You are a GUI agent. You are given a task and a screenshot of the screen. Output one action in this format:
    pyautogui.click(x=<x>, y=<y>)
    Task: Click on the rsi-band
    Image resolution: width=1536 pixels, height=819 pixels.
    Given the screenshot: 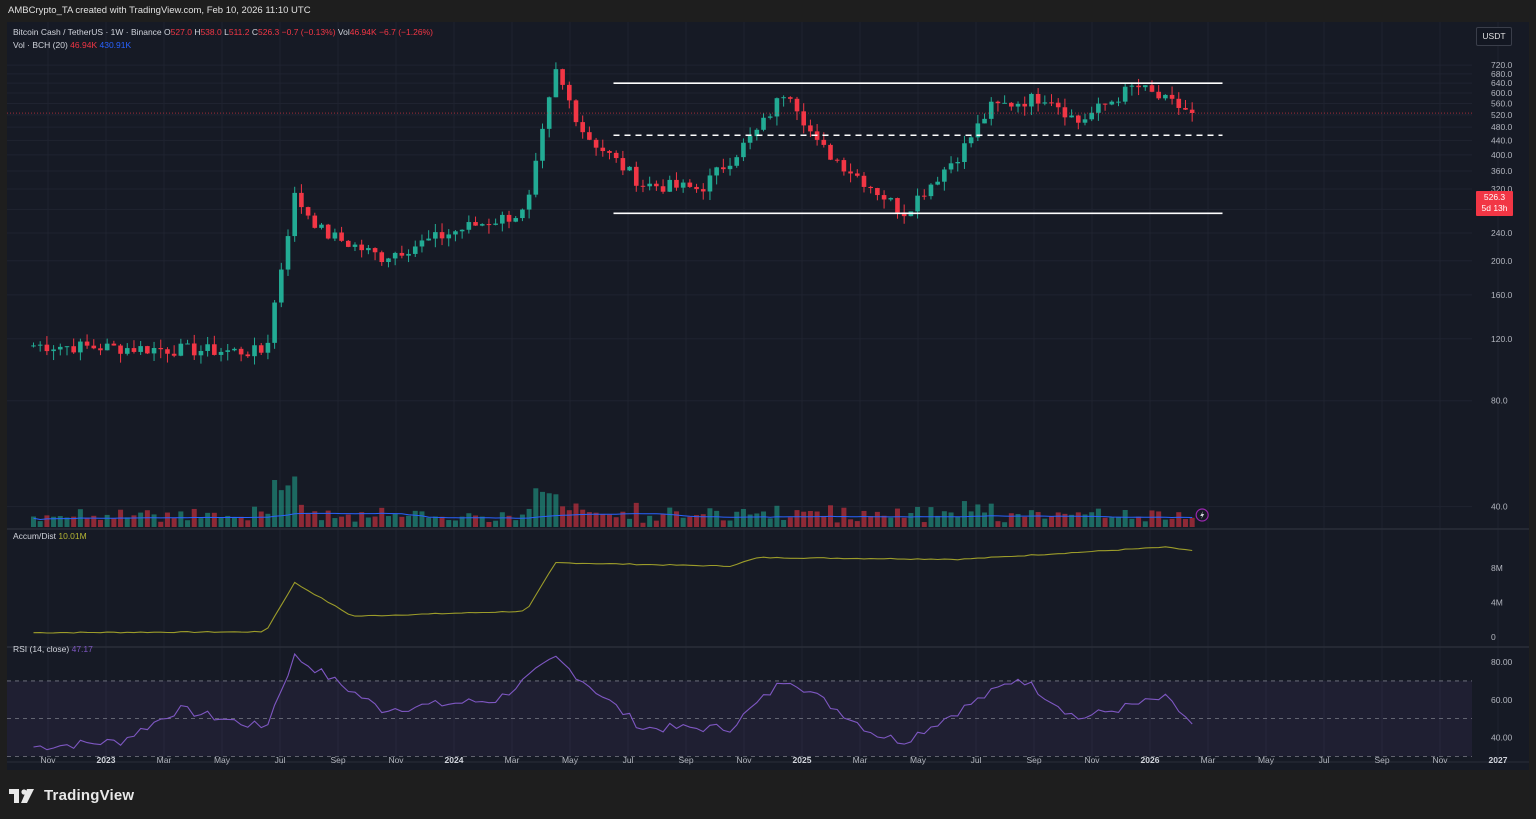 What is the action you would take?
    pyautogui.click(x=739, y=718)
    